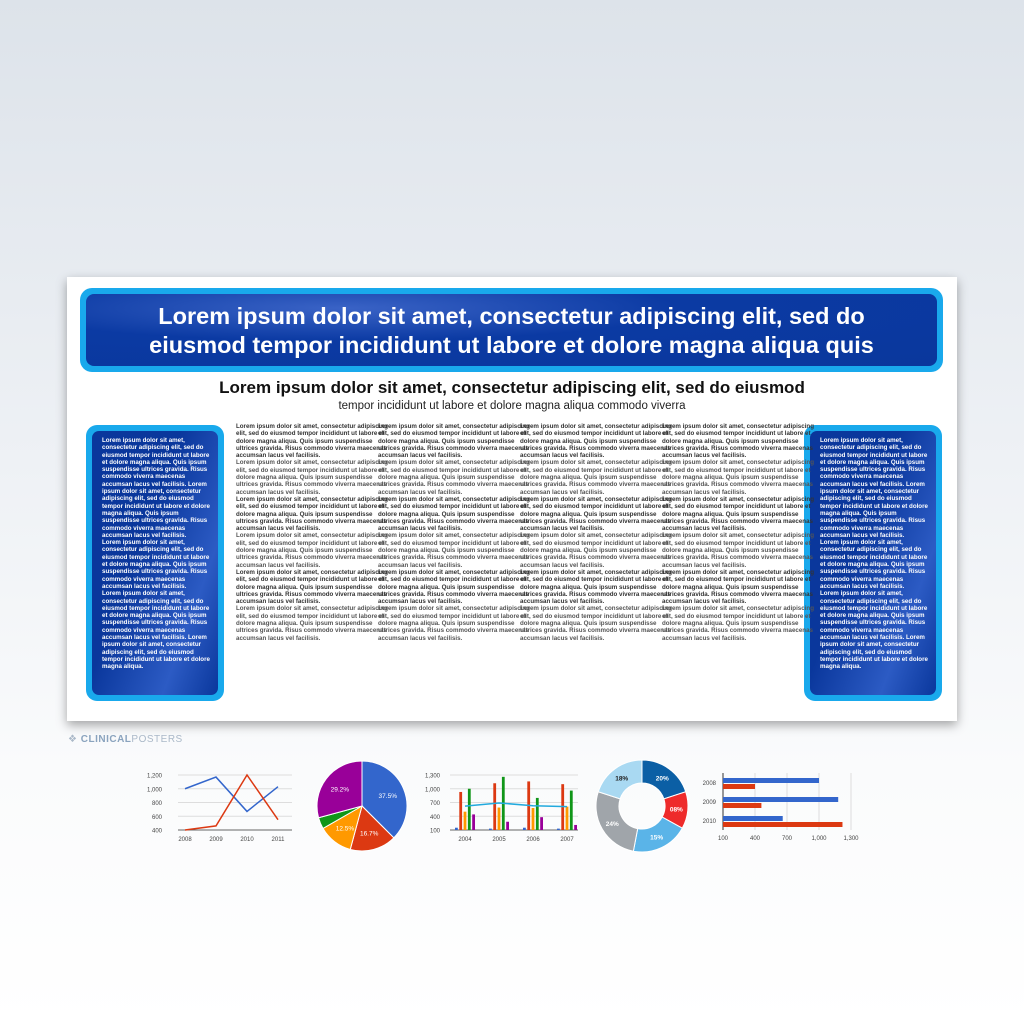 Image resolution: width=1024 pixels, height=1024 pixels. I want to click on y-tick-label: 2009, so click(710, 803).